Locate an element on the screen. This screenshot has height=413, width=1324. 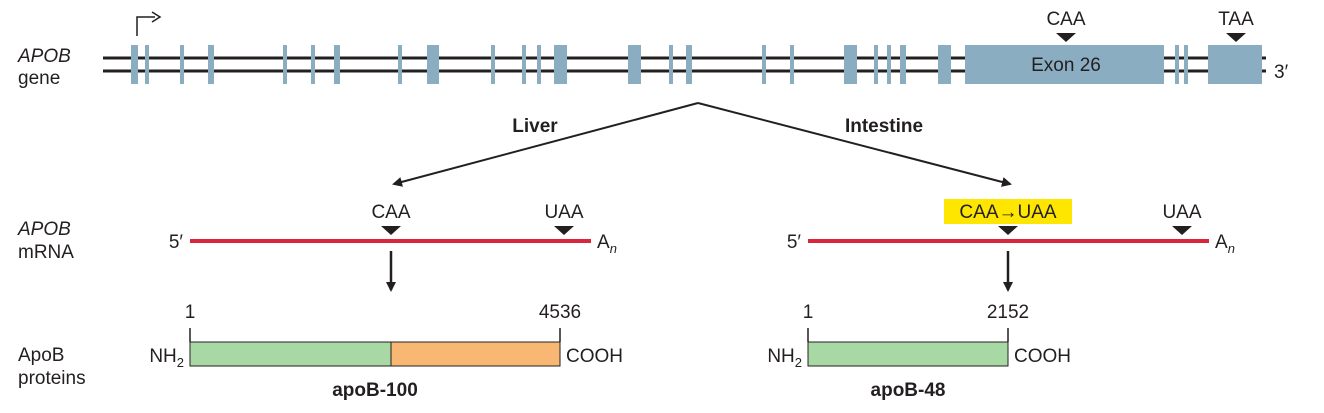
apob48-green-domain is located at coordinates (908, 354).